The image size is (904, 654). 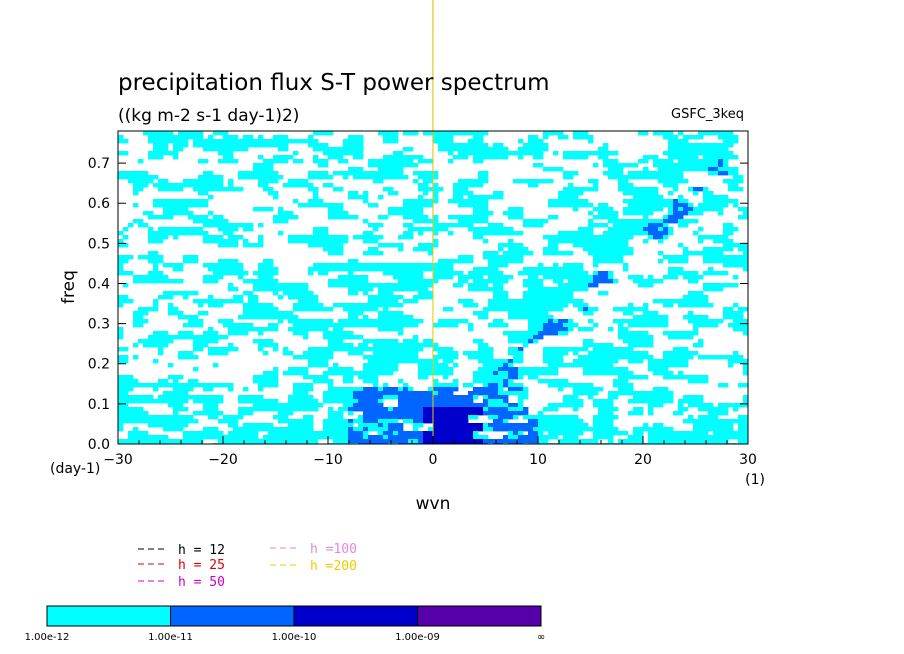 I want to click on power-cell-1997, so click(x=466, y=277).